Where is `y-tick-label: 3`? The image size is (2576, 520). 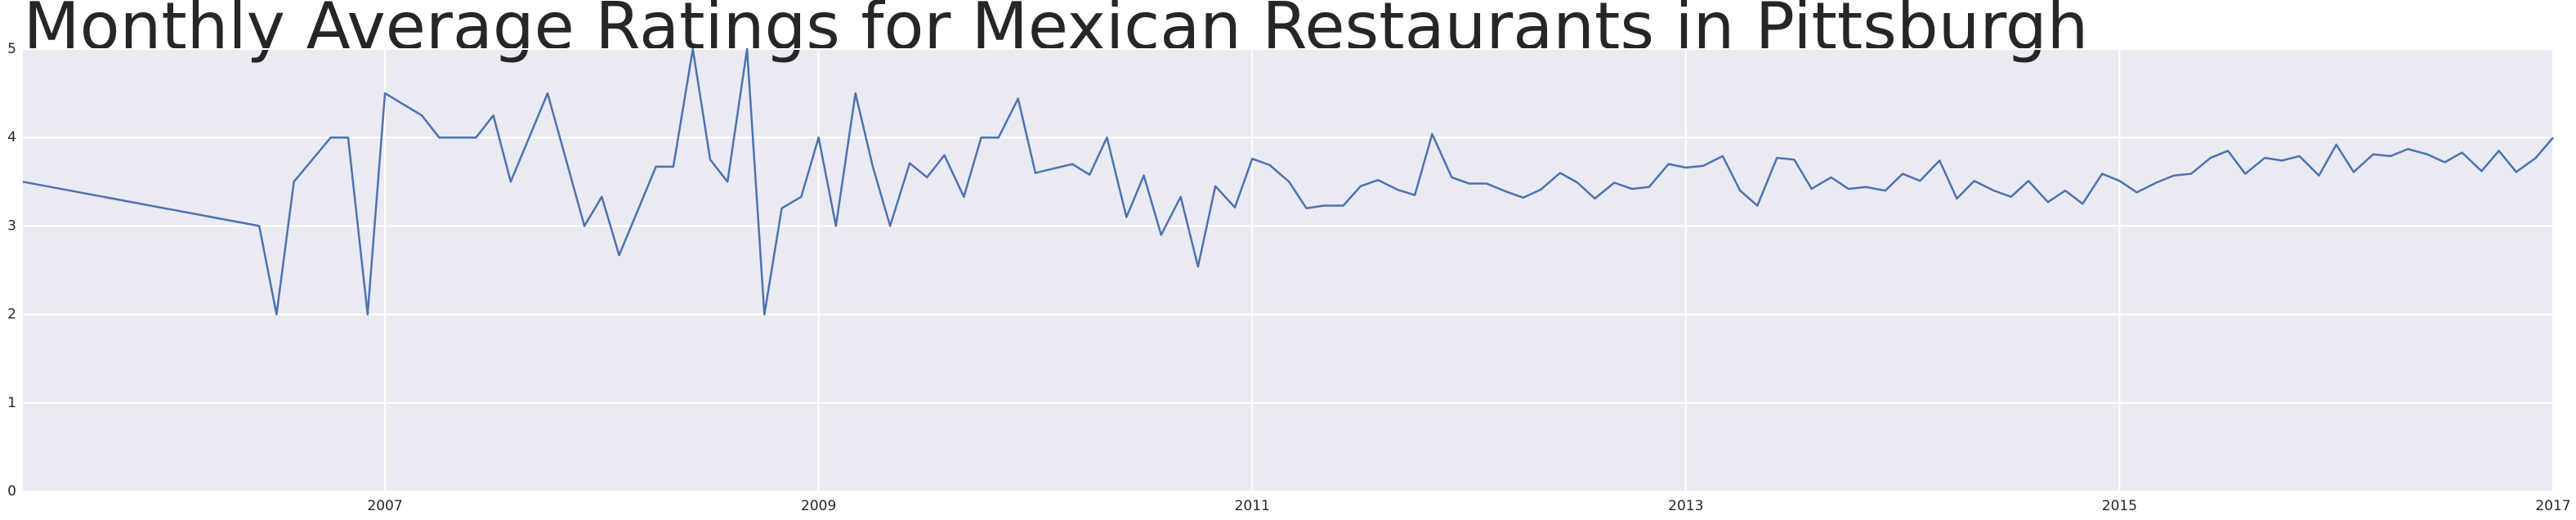 y-tick-label: 3 is located at coordinates (11, 226).